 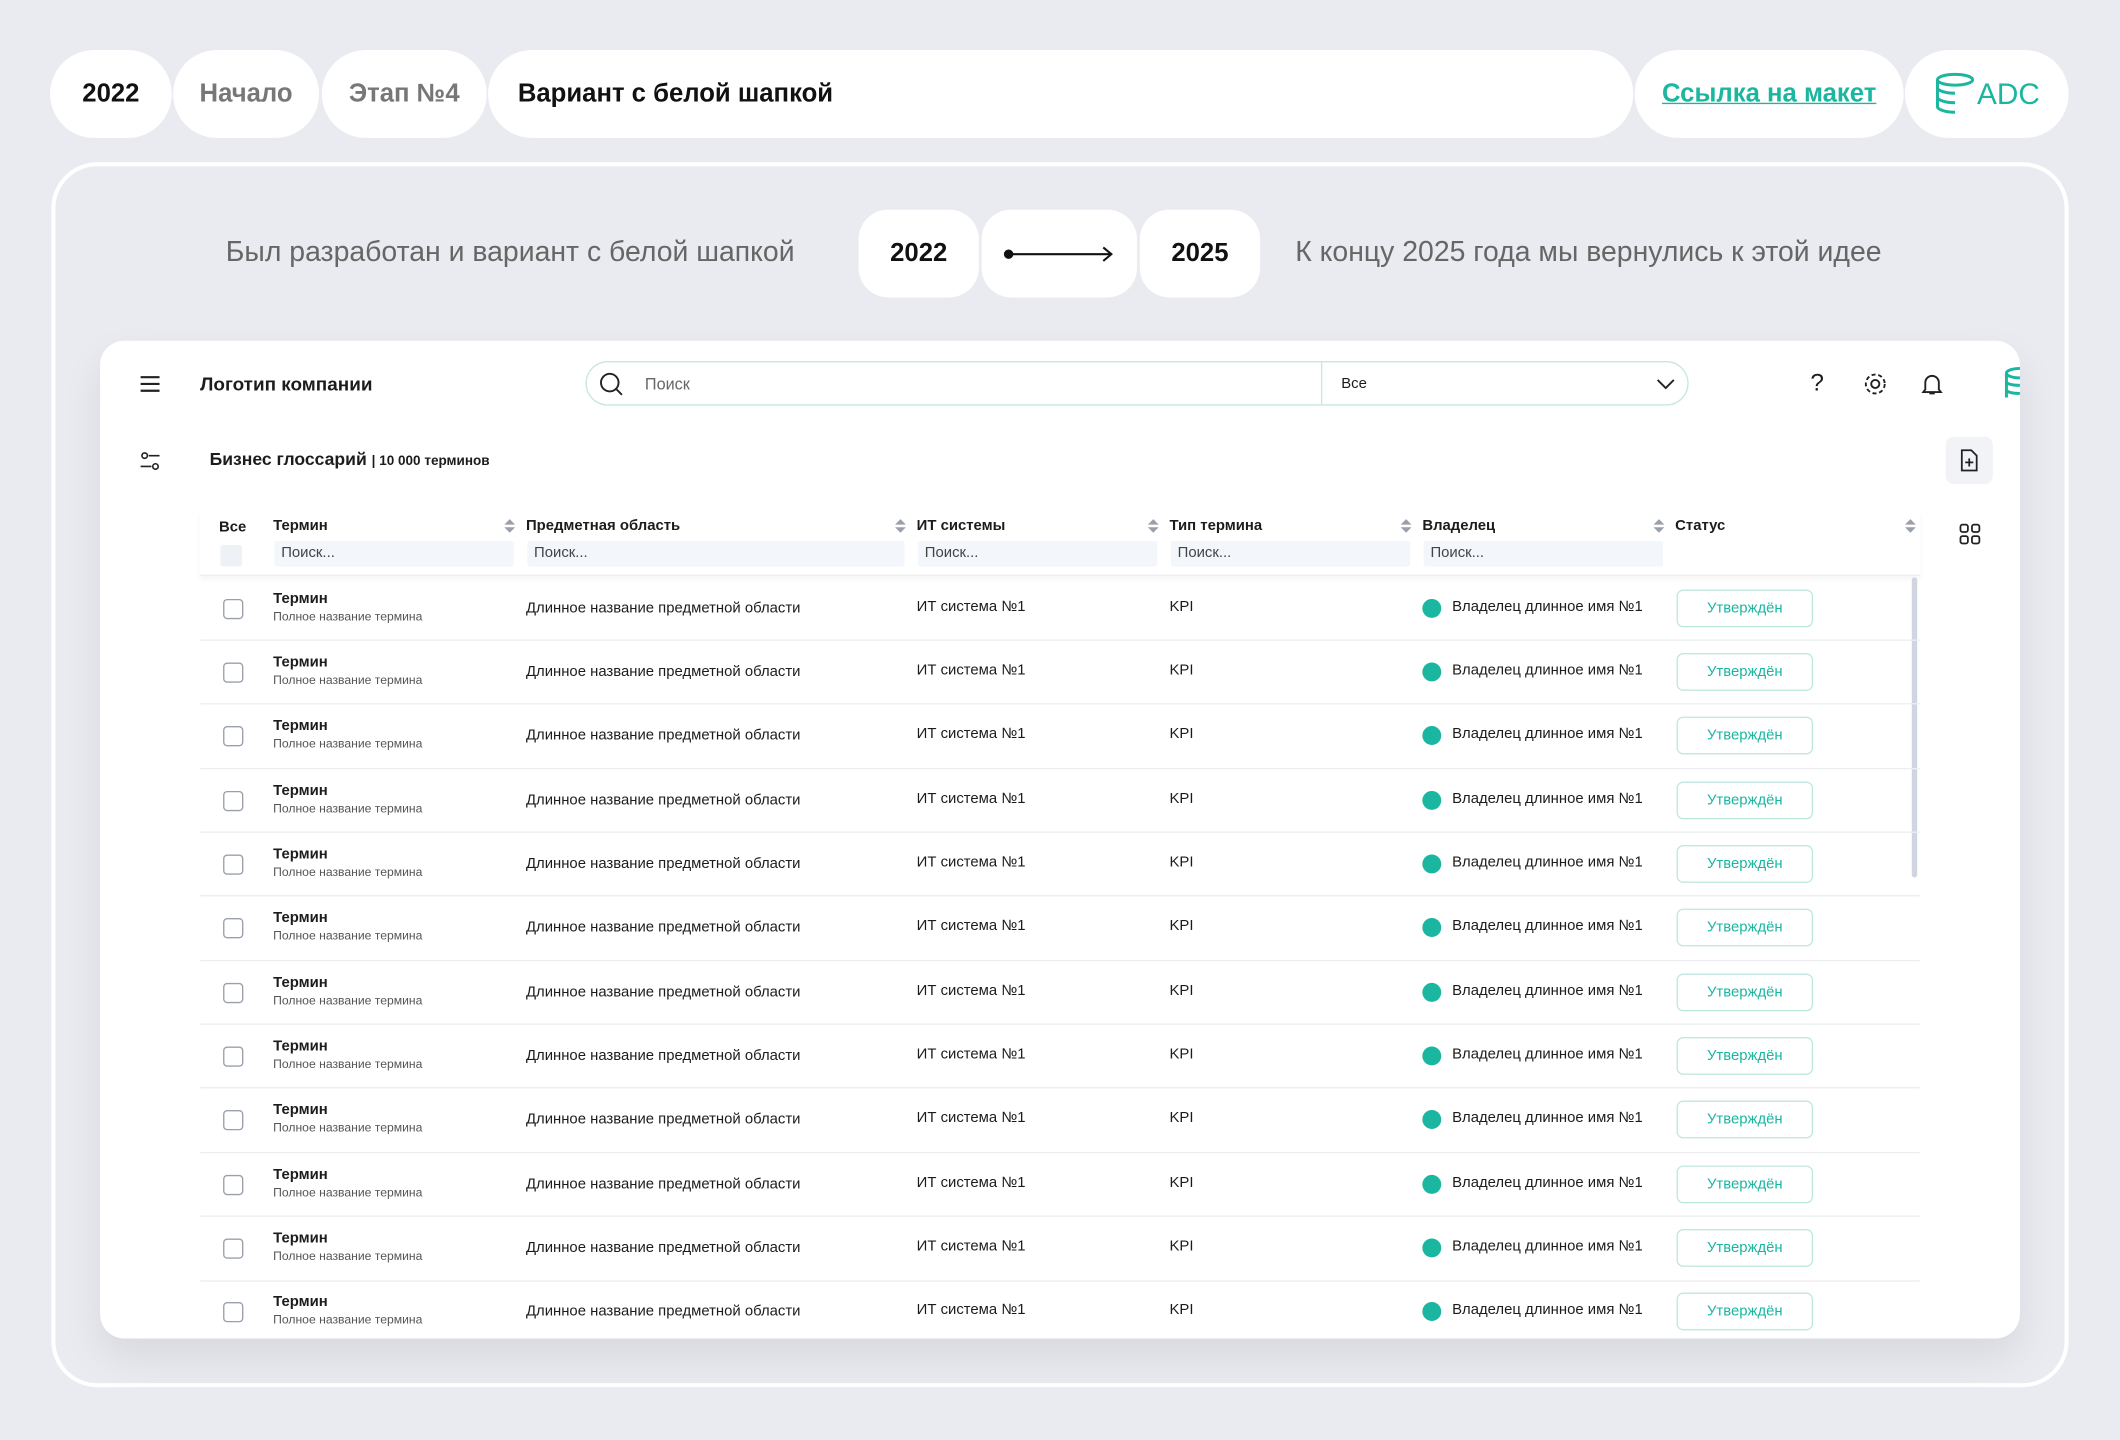 What do you see at coordinates (150, 384) in the screenshot?
I see `menu-button` at bounding box center [150, 384].